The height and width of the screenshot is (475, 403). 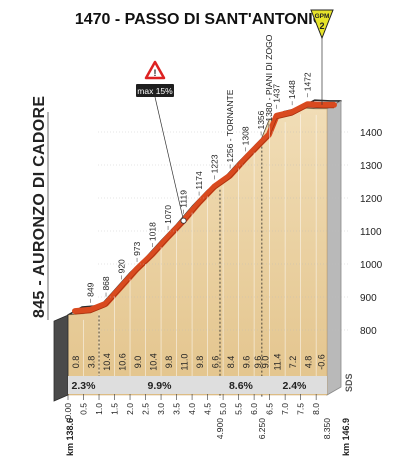 What do you see at coordinates (322, 16) in the screenshot?
I see `gpm-badge-label: GPM` at bounding box center [322, 16].